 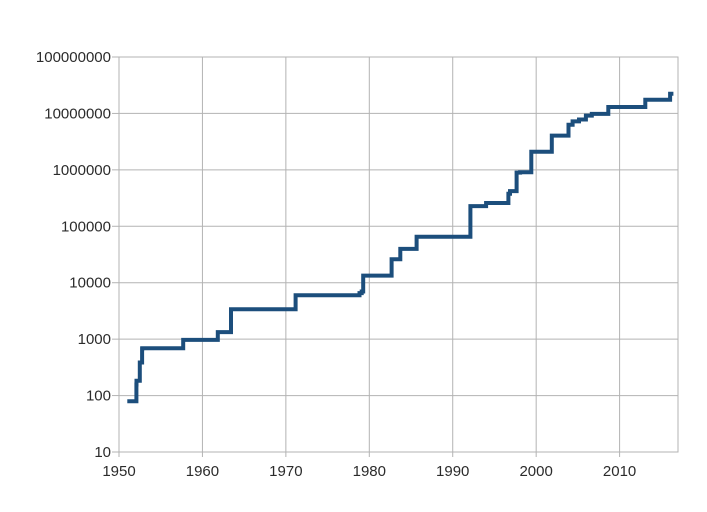 What do you see at coordinates (86, 226) in the screenshot?
I see `y-axis-label: 100000` at bounding box center [86, 226].